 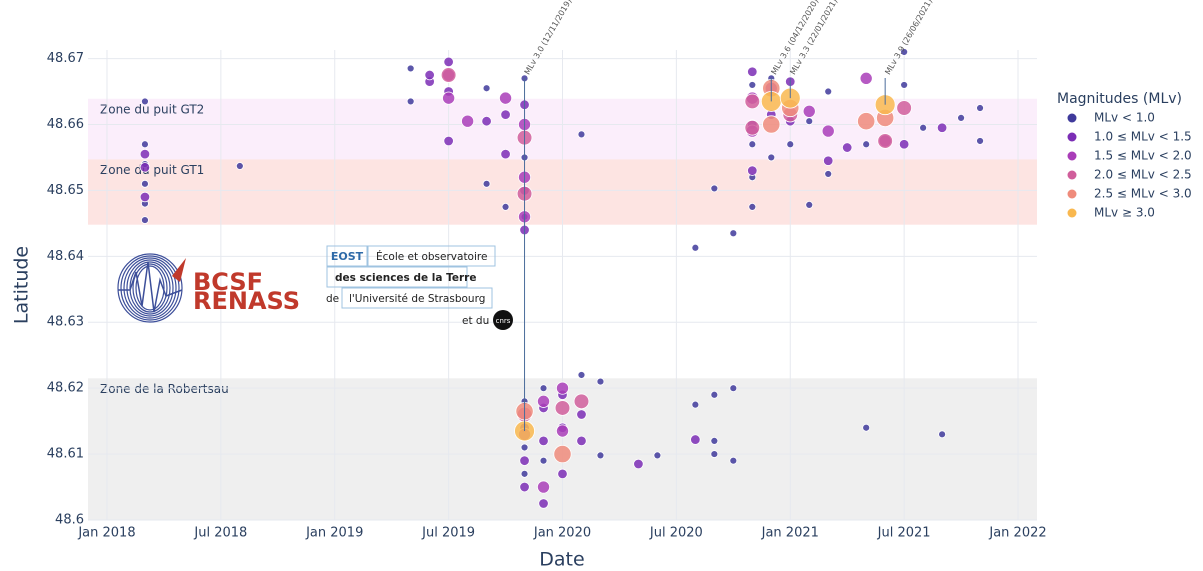 What do you see at coordinates (347, 256) in the screenshot?
I see `logo-text: EOST` at bounding box center [347, 256].